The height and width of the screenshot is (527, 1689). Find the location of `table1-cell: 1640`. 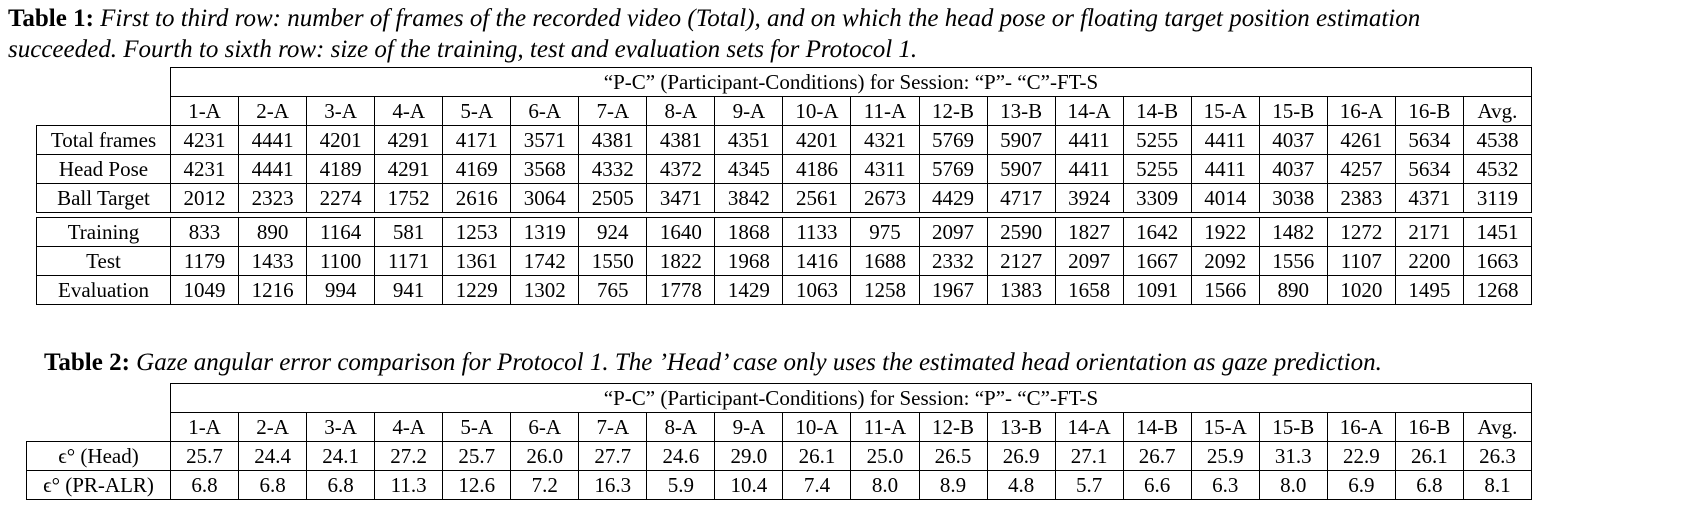

table1-cell: 1640 is located at coordinates (681, 232).